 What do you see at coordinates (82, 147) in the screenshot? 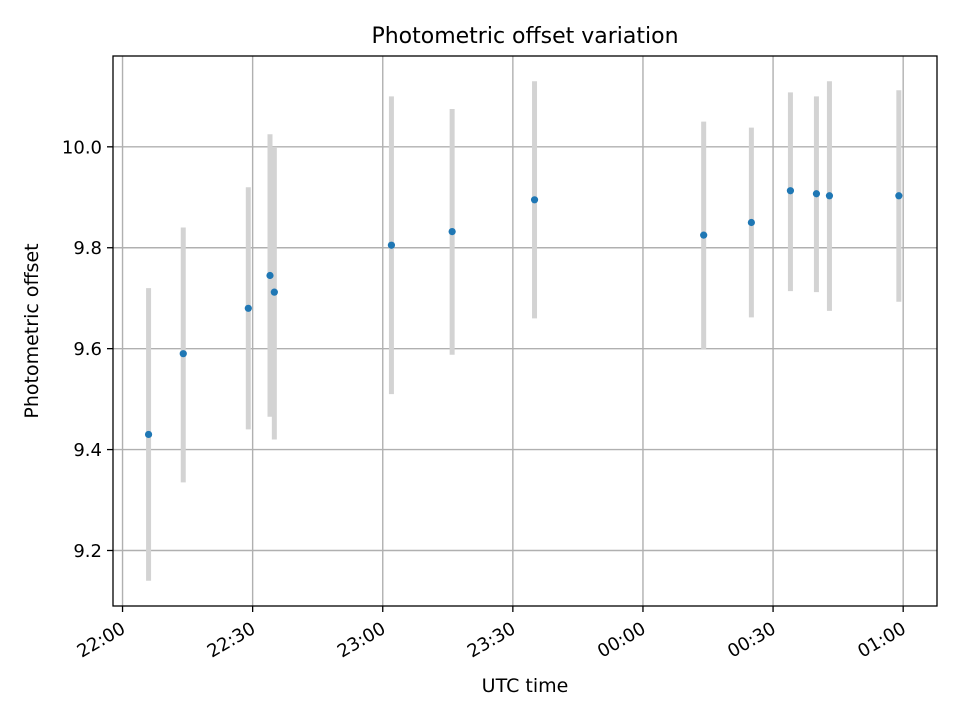
I see `y-tick-label: 10.0` at bounding box center [82, 147].